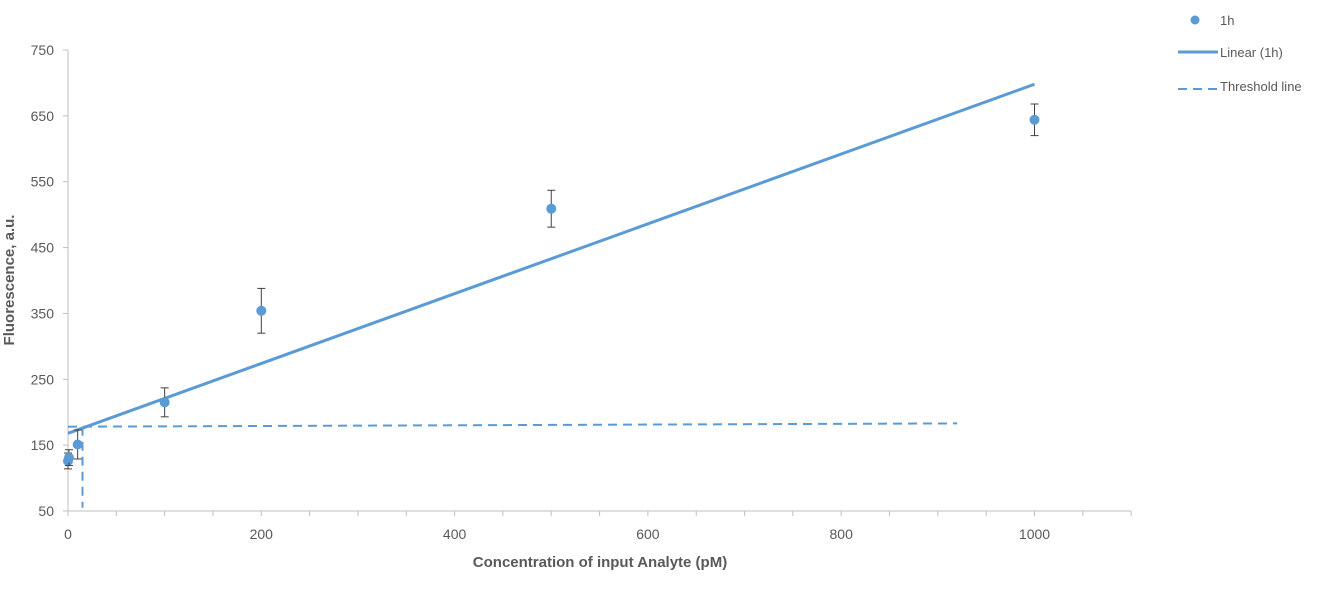 The height and width of the screenshot is (600, 1343). Describe the element at coordinates (842, 534) in the screenshot. I see `x-tick-label: 800` at that location.